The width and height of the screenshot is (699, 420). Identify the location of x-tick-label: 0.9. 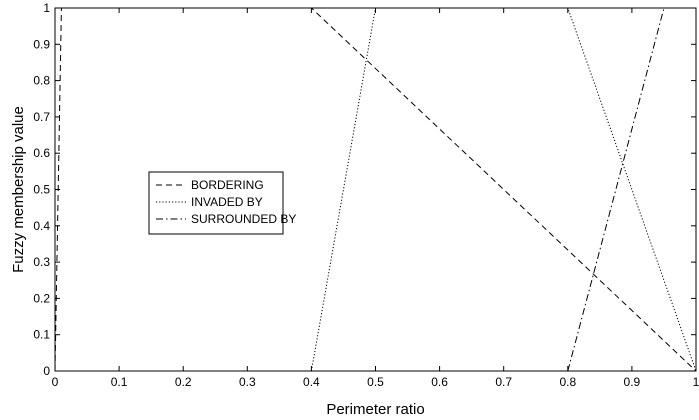
(632, 382).